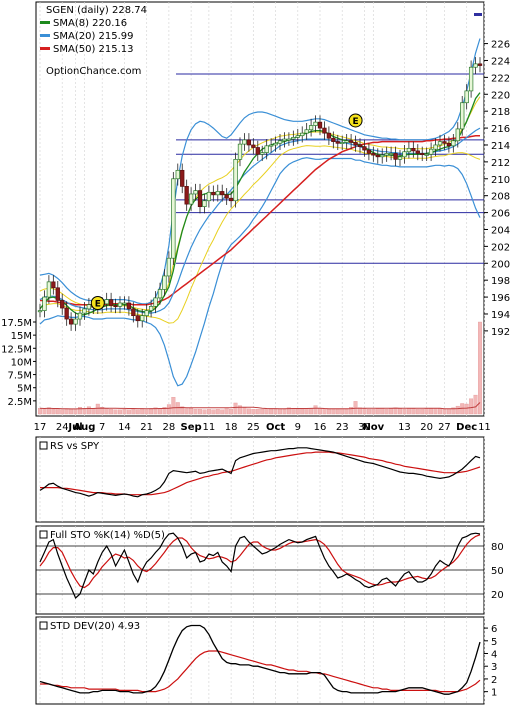 This screenshot has width=526, height=710. Describe the element at coordinates (500, 129) in the screenshot. I see `price-y-tick-label: 216` at that location.